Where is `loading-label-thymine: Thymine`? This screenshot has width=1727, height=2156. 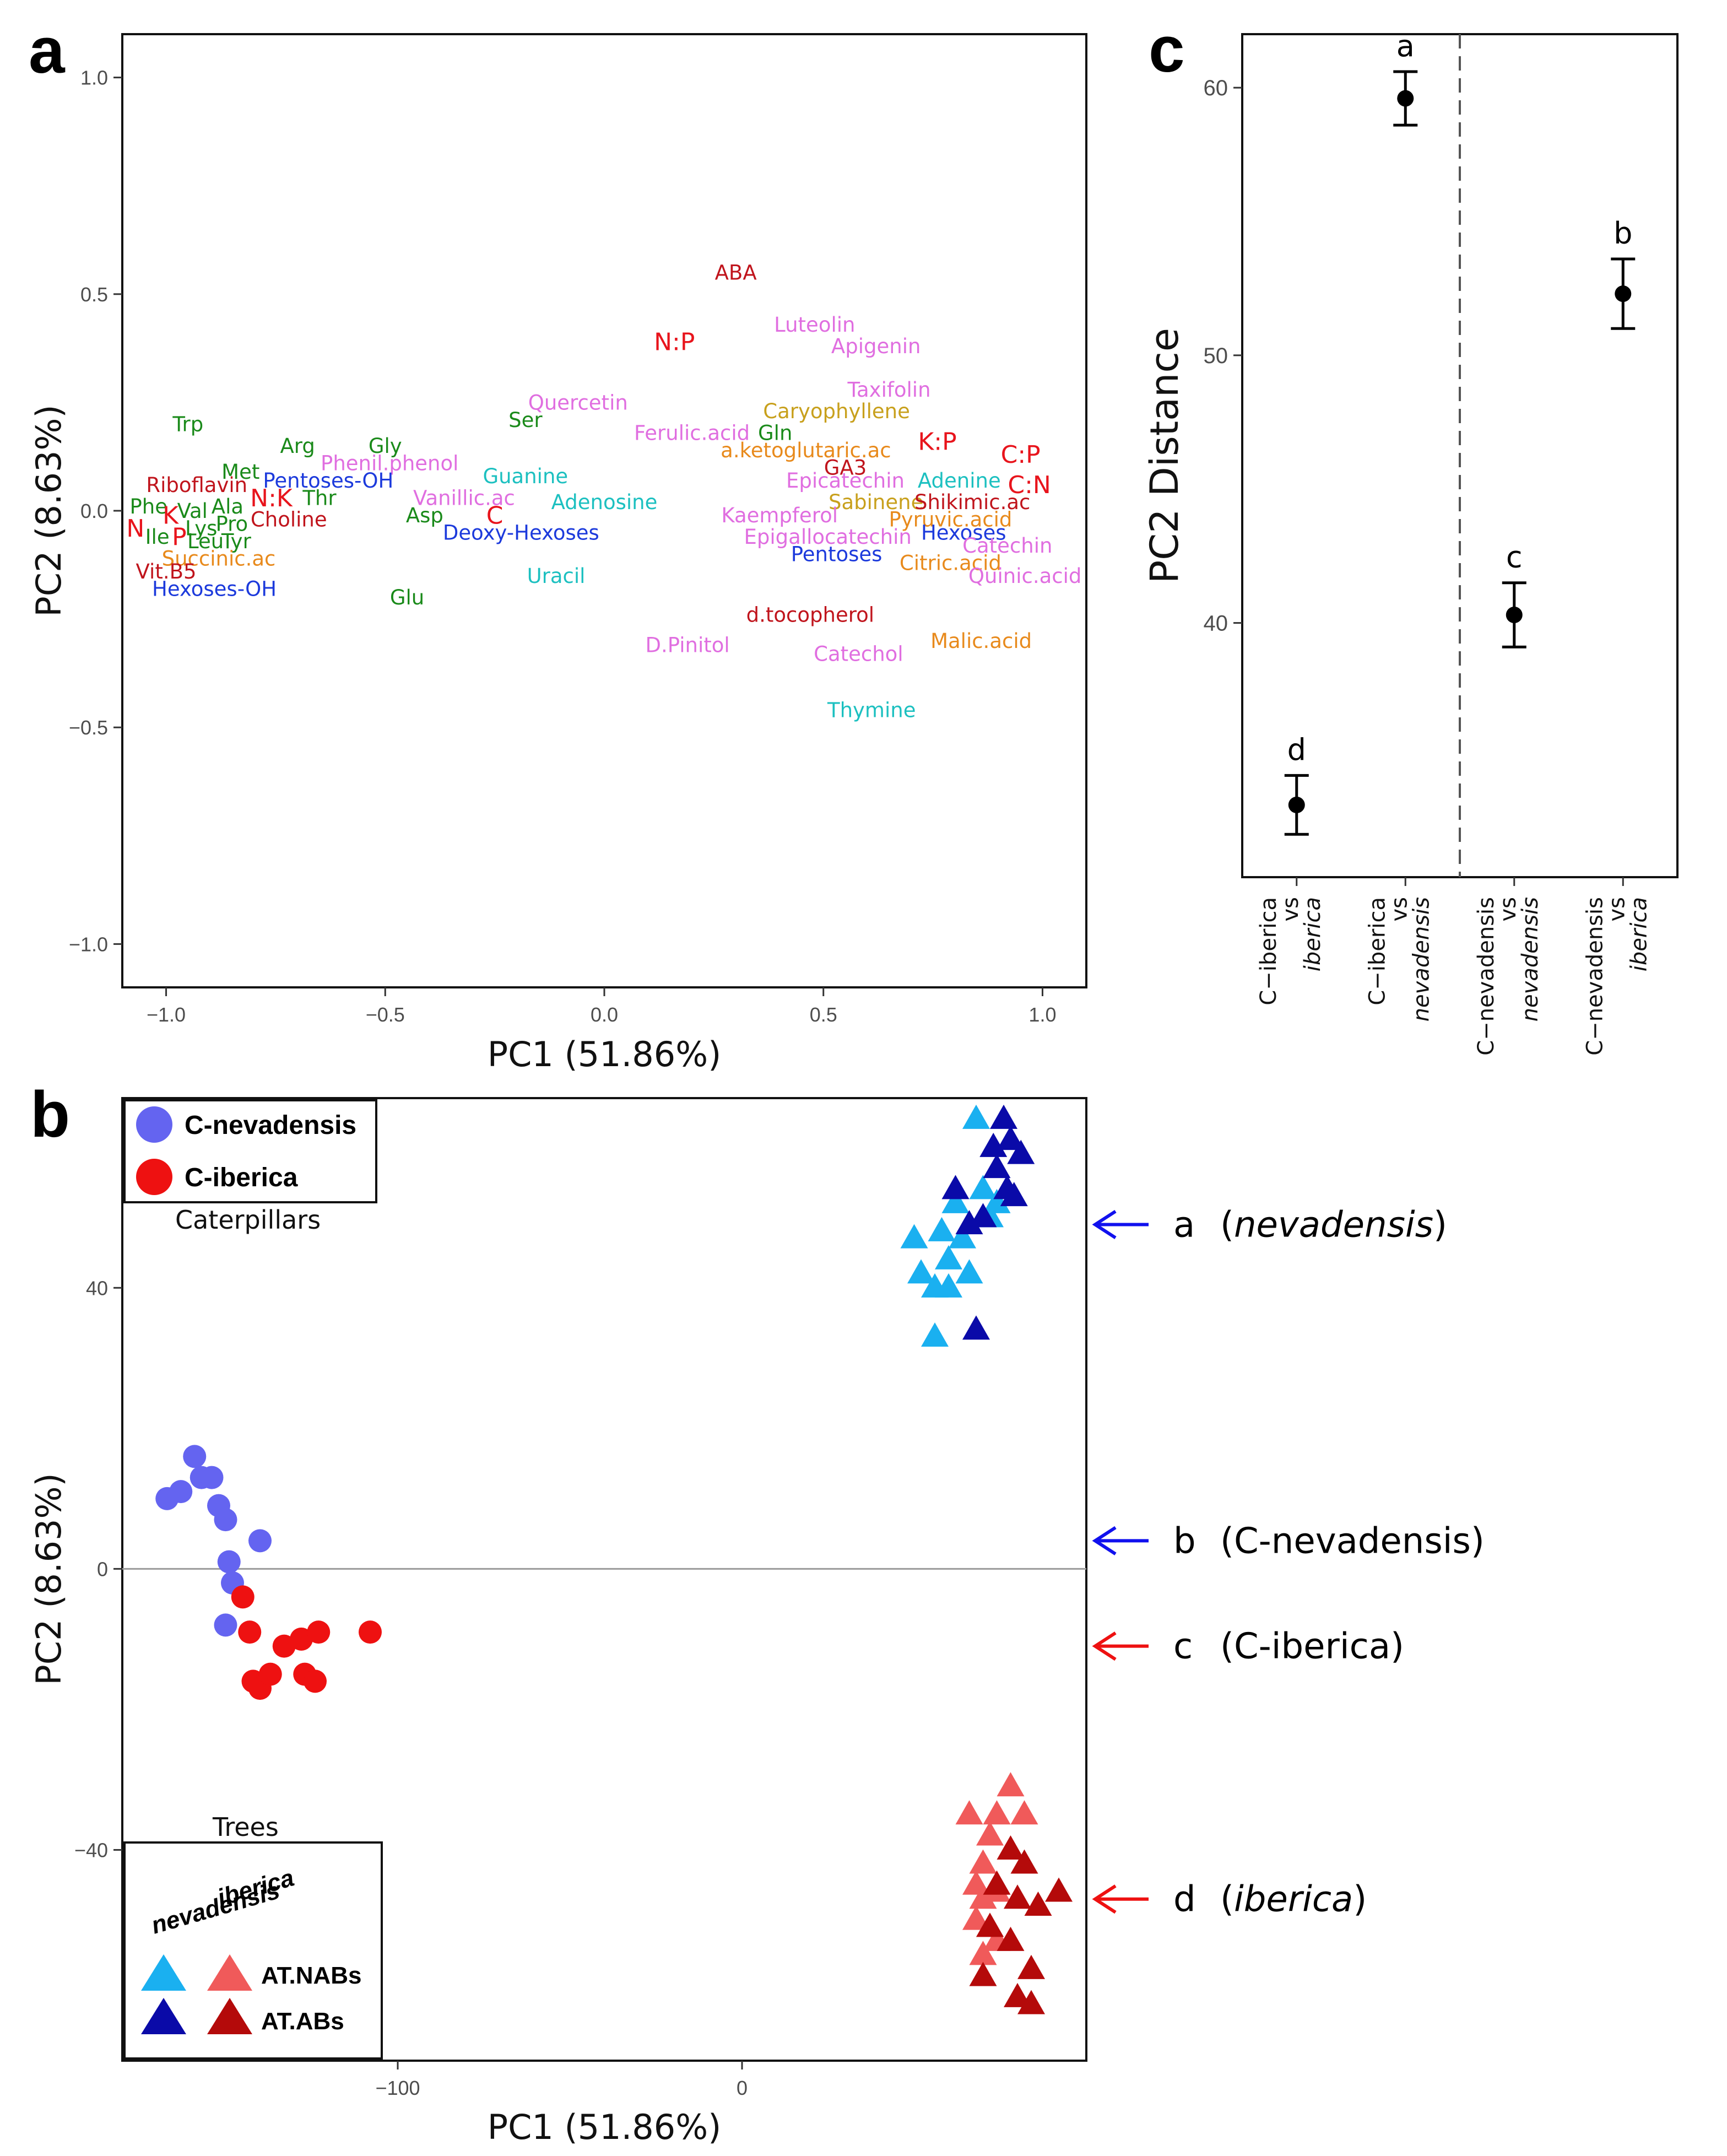
loading-label-thymine: Thymine is located at coordinates (872, 710).